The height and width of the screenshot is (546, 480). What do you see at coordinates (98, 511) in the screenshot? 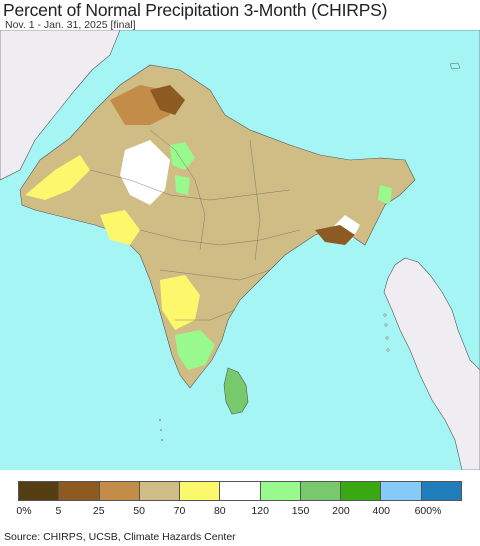
I see `legend-label: 25` at bounding box center [98, 511].